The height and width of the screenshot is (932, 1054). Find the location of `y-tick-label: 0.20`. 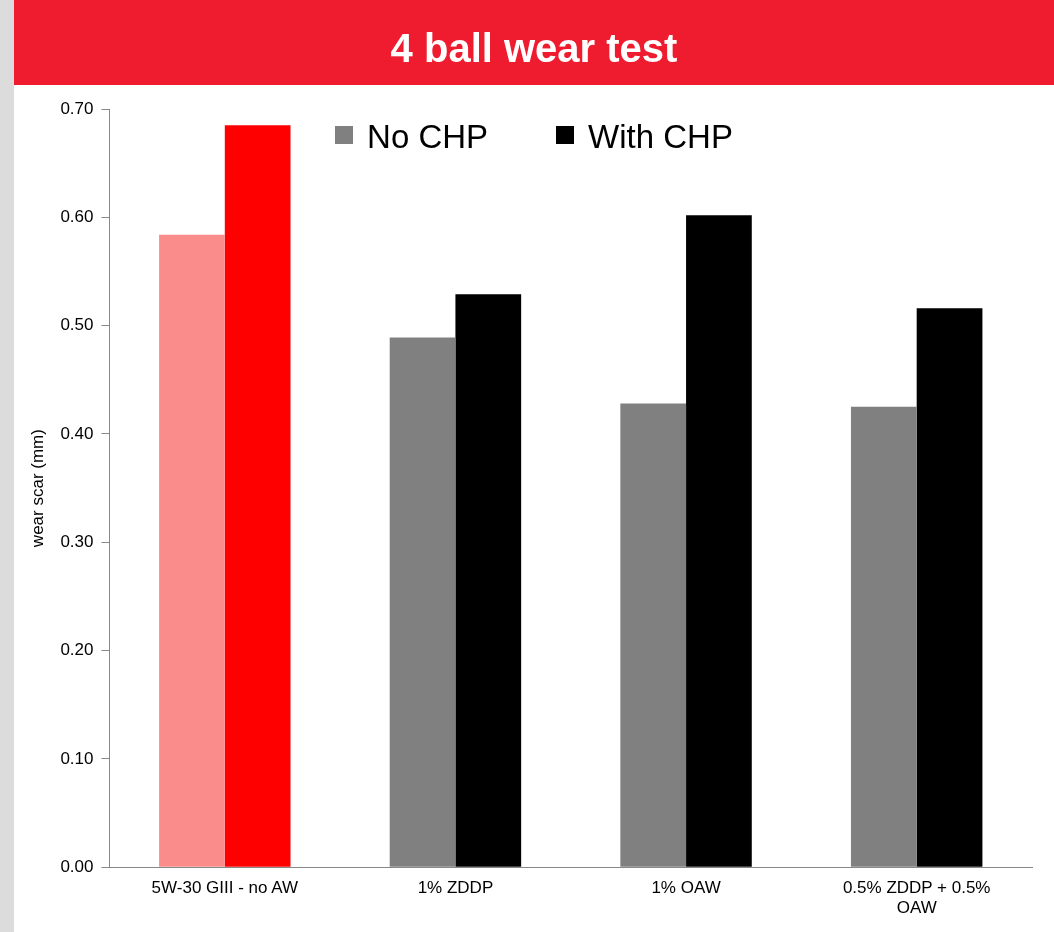

y-tick-label: 0.20 is located at coordinates (77, 650).